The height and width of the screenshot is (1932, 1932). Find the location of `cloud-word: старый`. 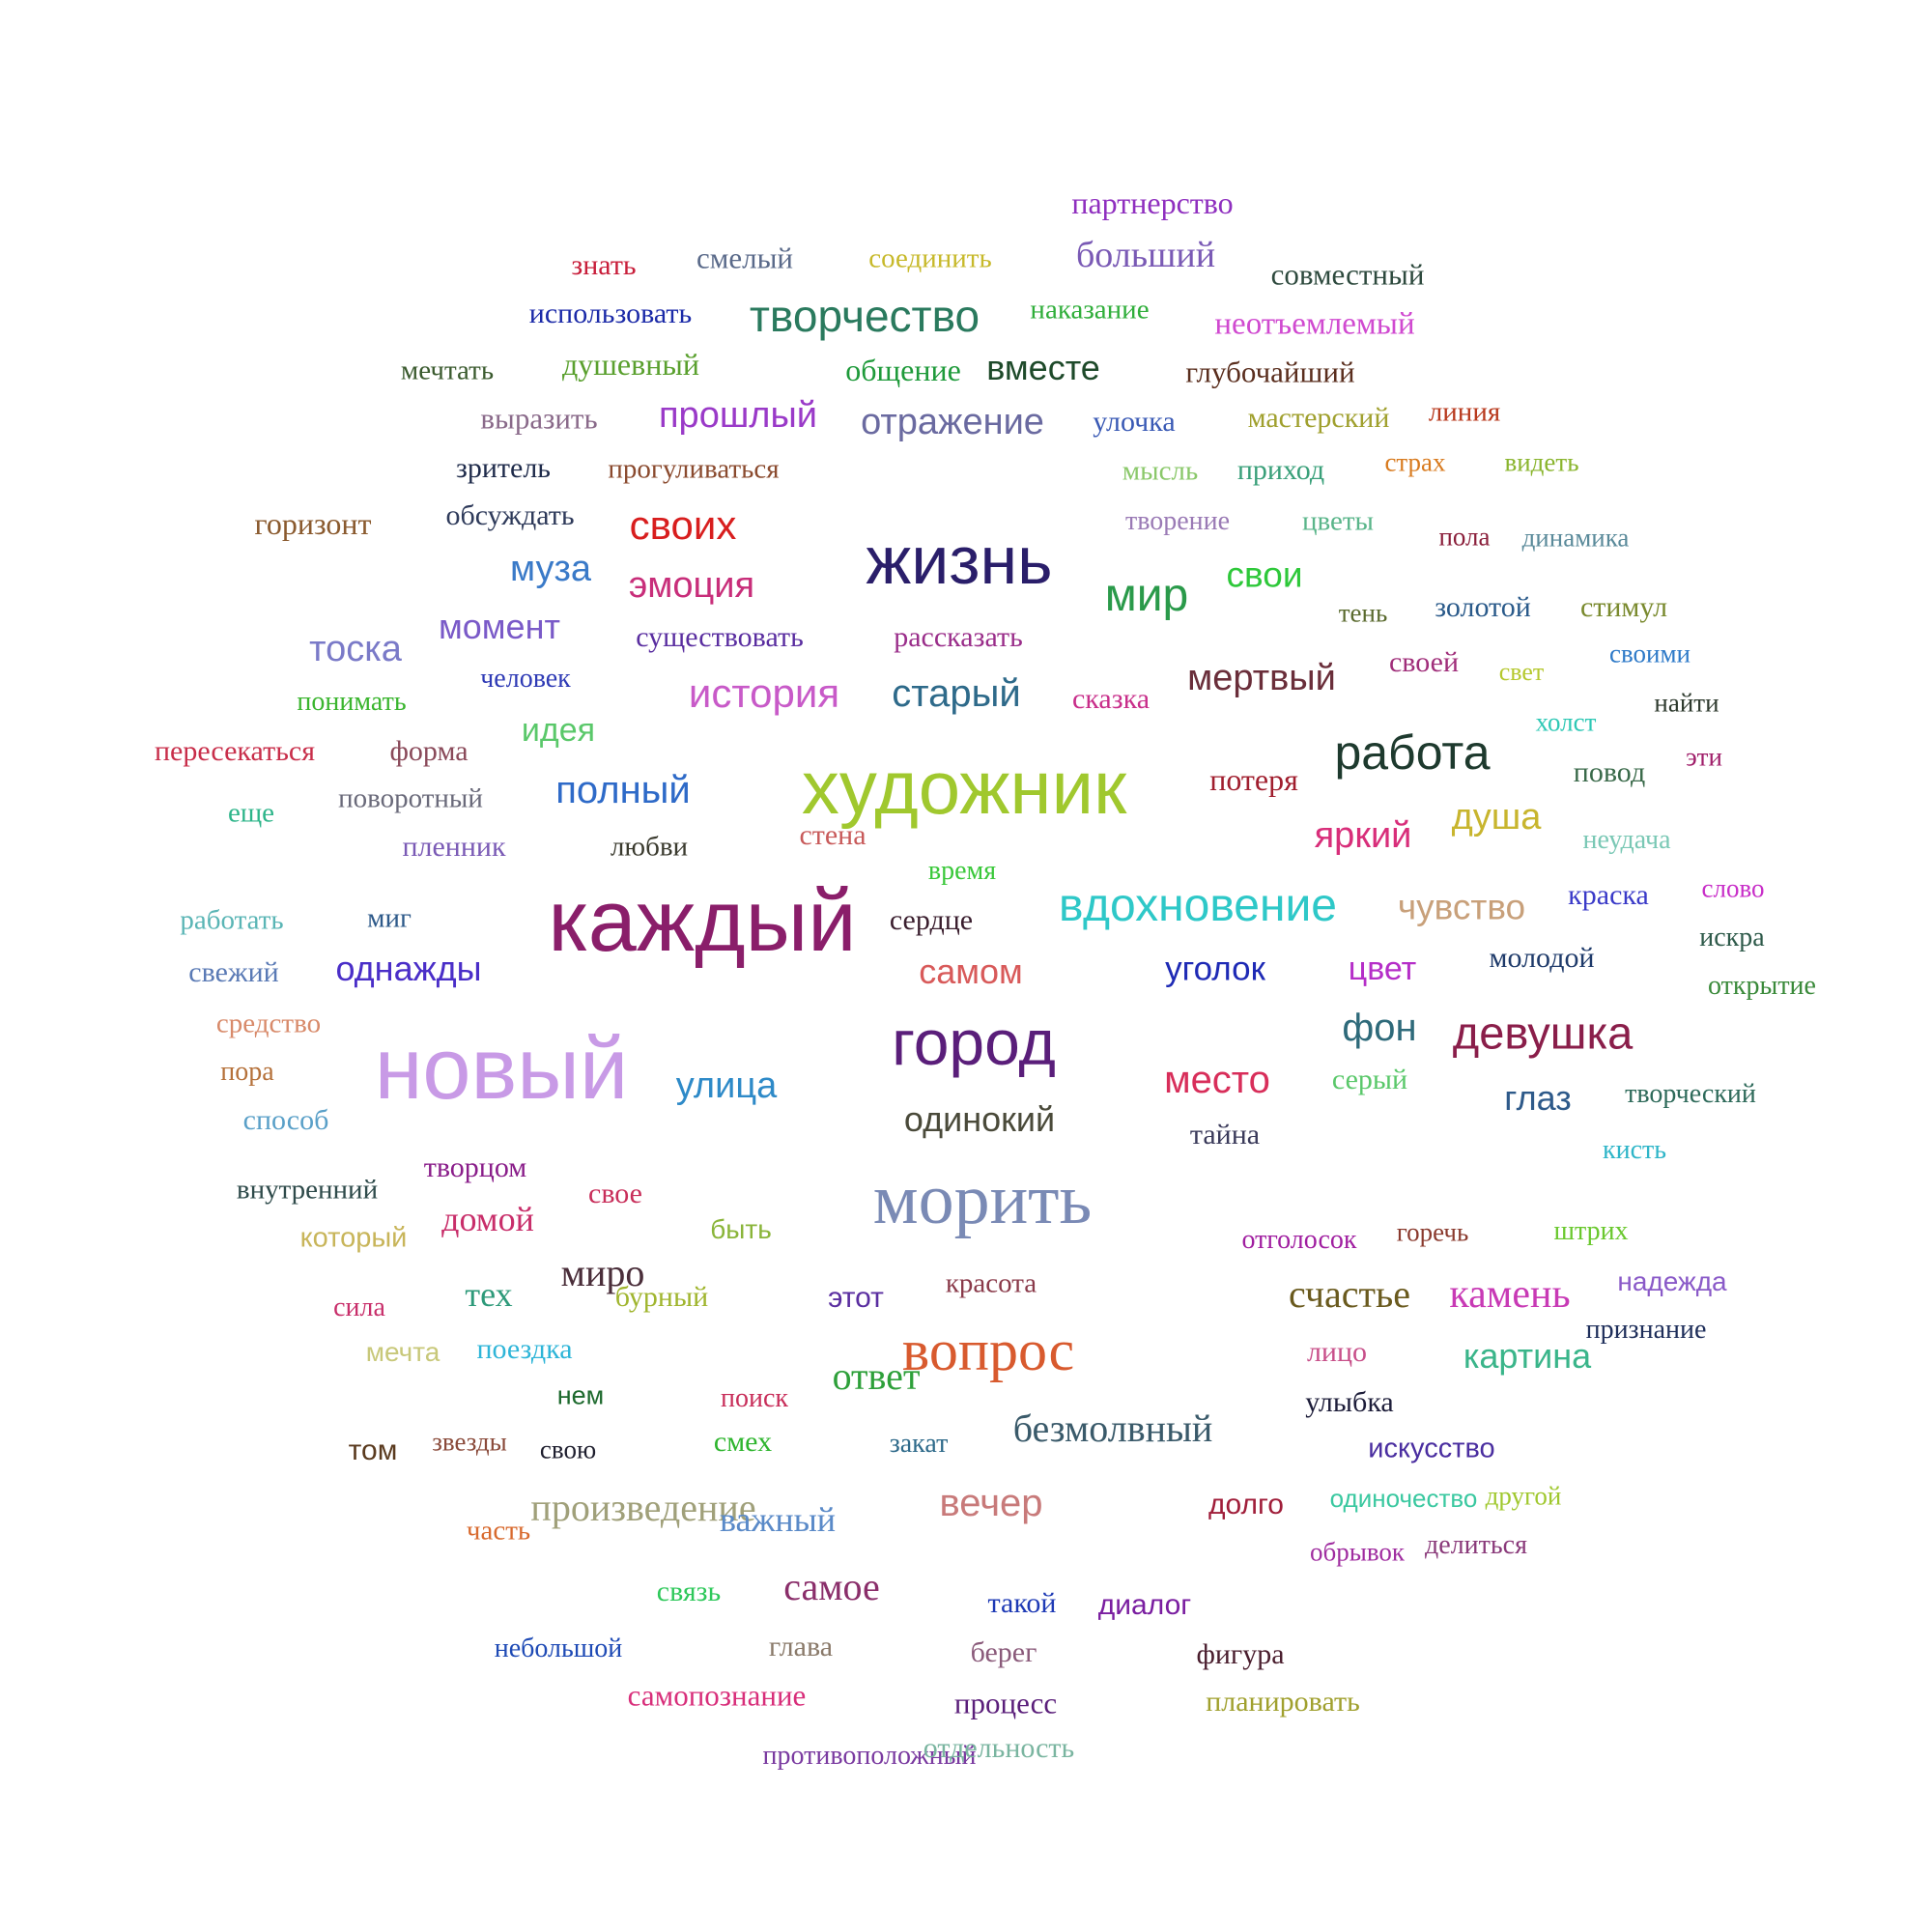

cloud-word: старый is located at coordinates (956, 693).